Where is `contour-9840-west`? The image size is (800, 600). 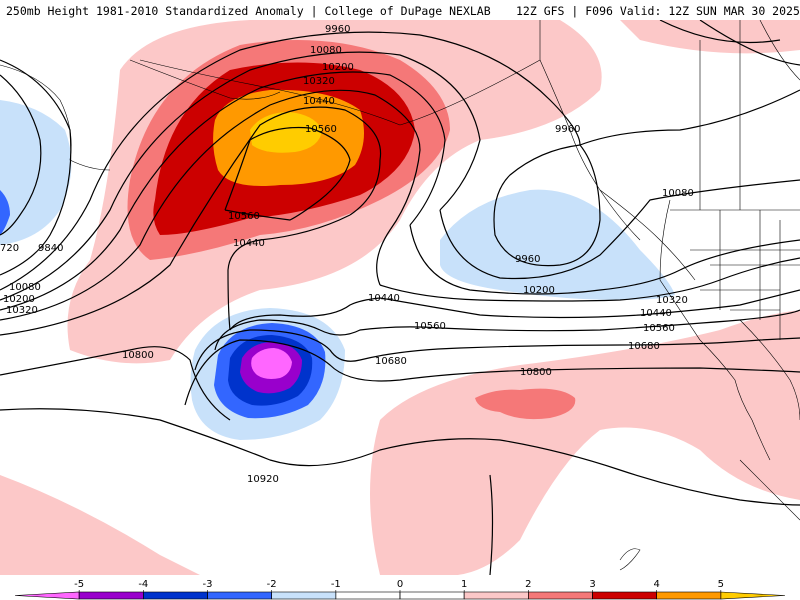 contour-9840-west is located at coordinates (36, 167).